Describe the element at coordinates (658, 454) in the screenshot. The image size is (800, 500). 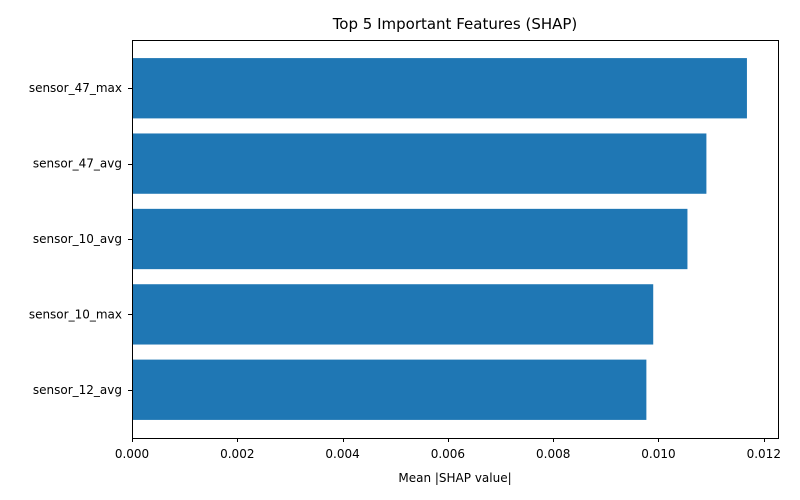
I see `x-tick-label: 0.010` at that location.